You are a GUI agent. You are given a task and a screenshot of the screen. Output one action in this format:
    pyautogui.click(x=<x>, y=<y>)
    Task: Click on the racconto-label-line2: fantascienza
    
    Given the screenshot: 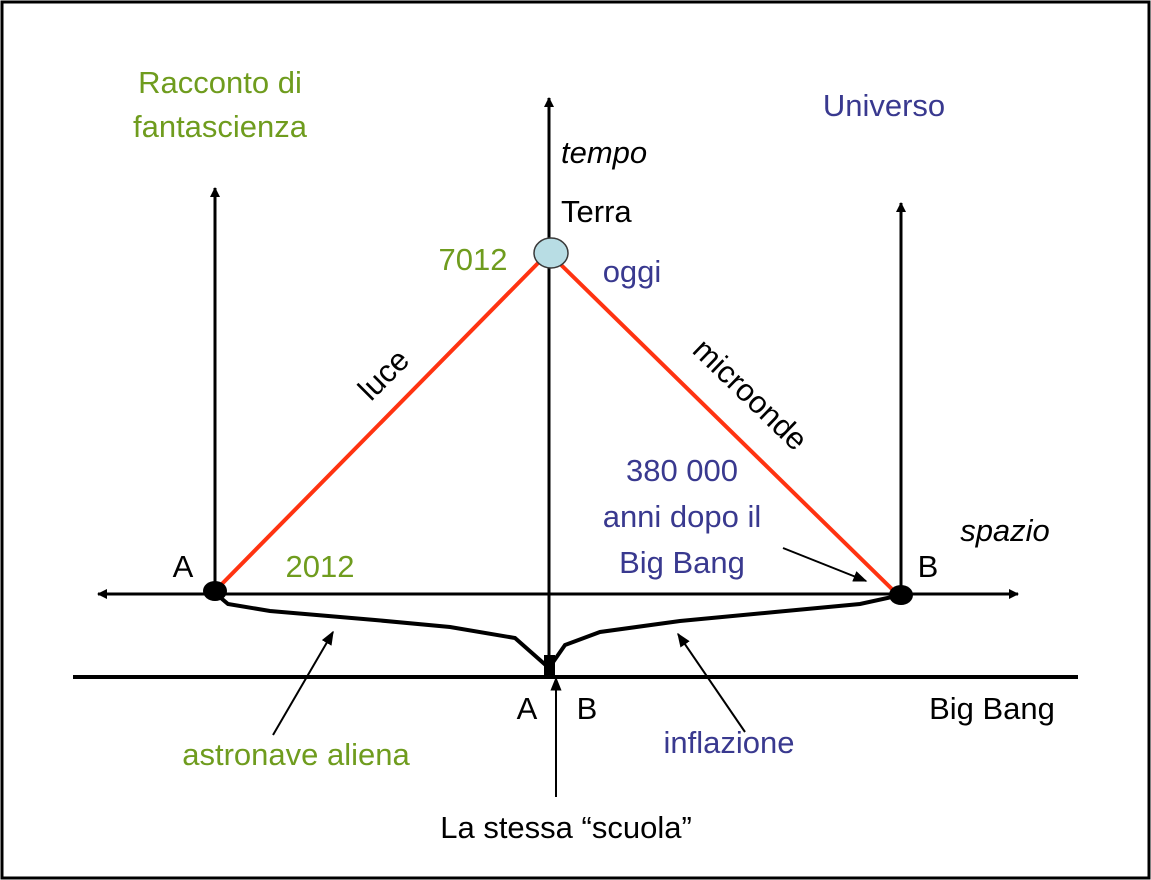 What is the action you would take?
    pyautogui.click(x=220, y=126)
    